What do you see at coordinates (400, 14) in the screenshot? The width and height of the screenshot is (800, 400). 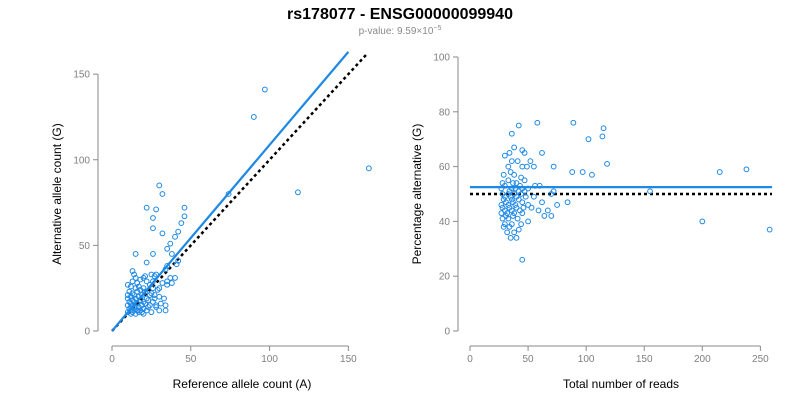 I see `figure-title: rs178077 - ENSG00000099940` at bounding box center [400, 14].